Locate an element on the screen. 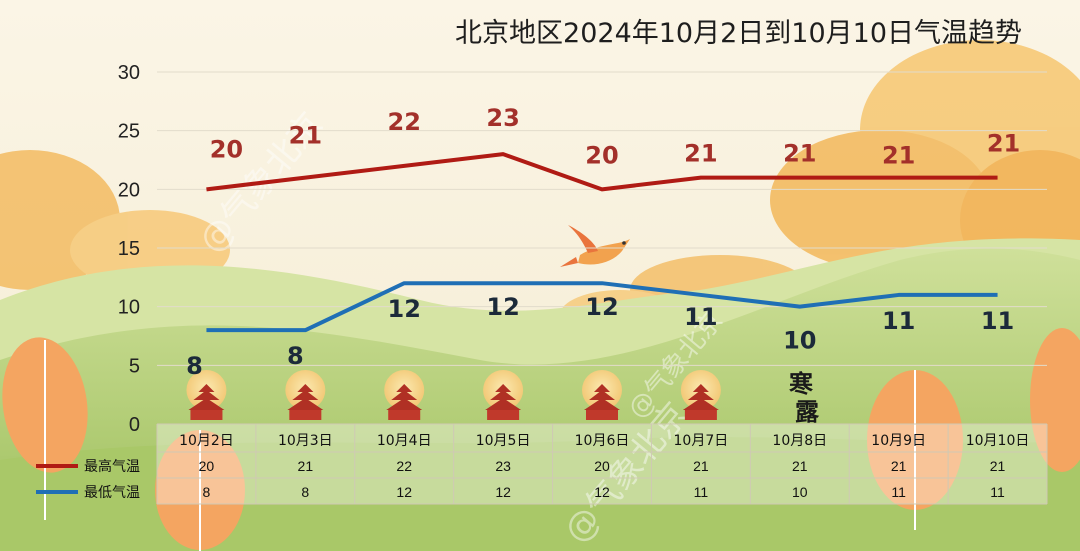  series-line-low is located at coordinates (602, 307).